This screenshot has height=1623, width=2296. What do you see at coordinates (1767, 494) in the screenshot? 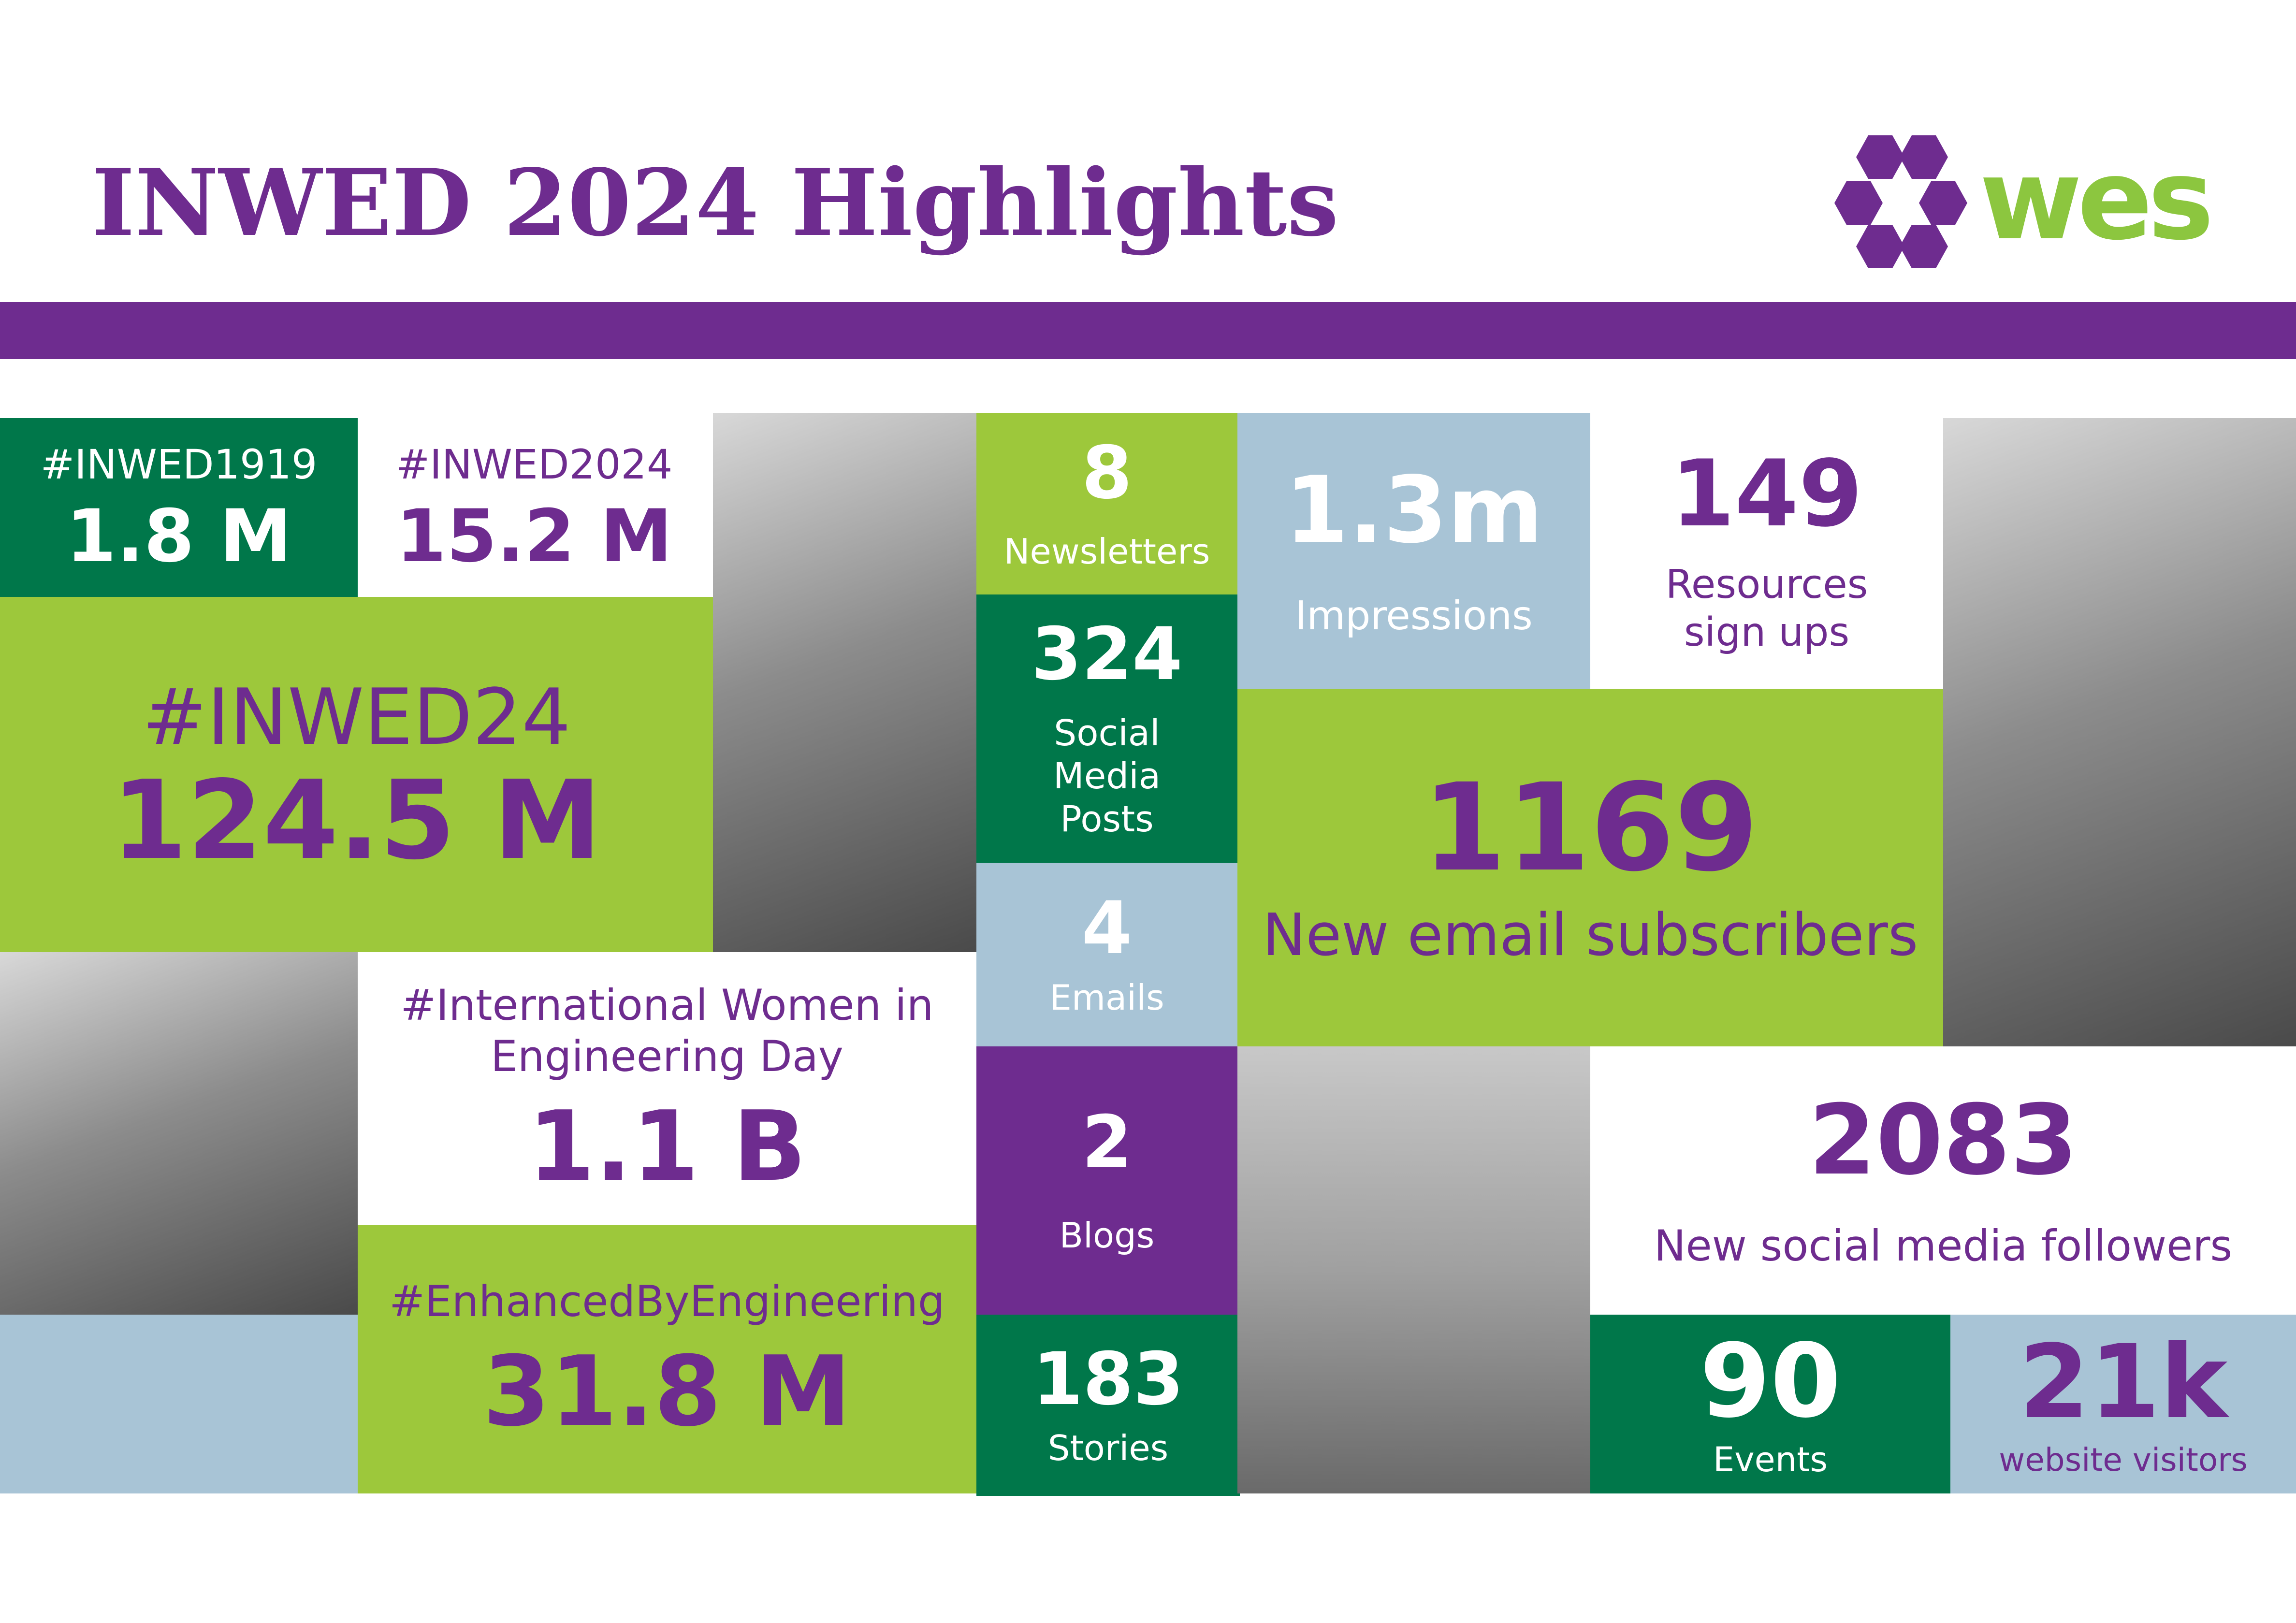
I see `stat-value: 149` at bounding box center [1767, 494].